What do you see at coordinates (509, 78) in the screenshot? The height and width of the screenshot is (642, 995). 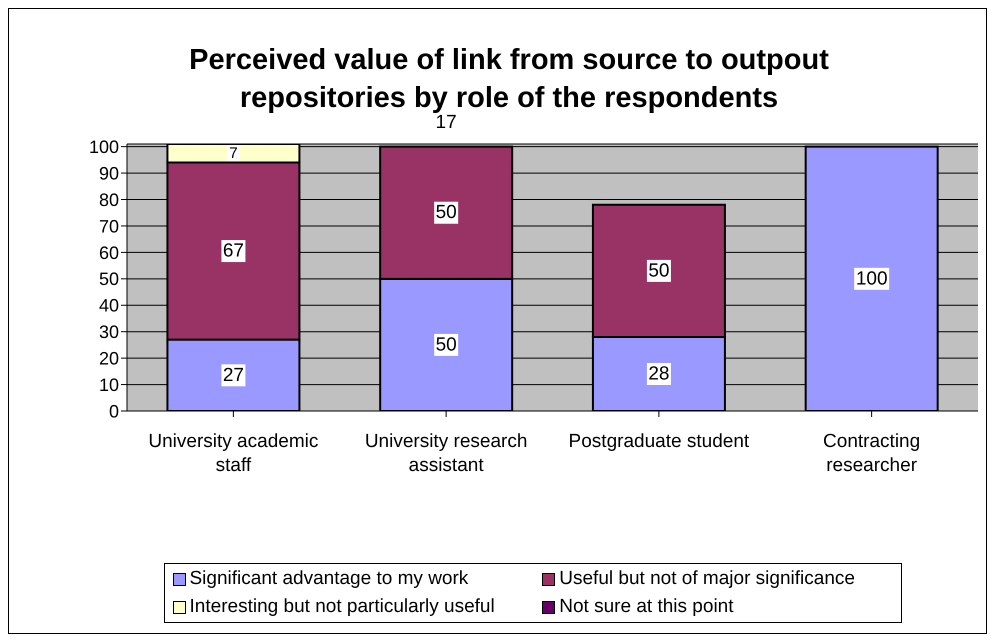 I see `chart-title: Perceived value of link from source to outpout repositories by role of the respondents` at bounding box center [509, 78].